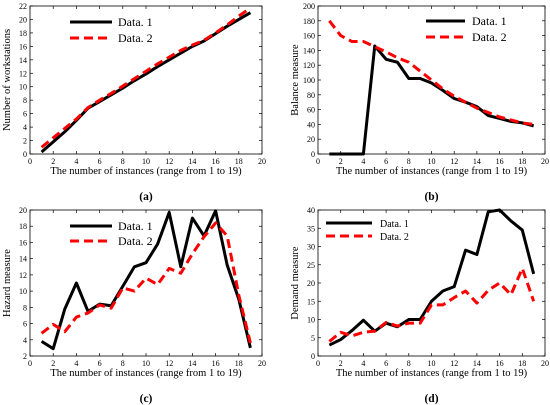  What do you see at coordinates (100, 161) in the screenshot?
I see `x-tick-label: 6` at bounding box center [100, 161].